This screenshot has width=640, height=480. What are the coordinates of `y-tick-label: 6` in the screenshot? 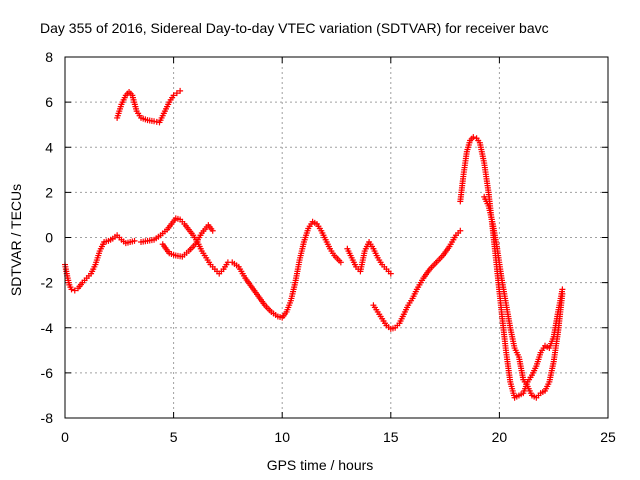 It's located at (49, 102).